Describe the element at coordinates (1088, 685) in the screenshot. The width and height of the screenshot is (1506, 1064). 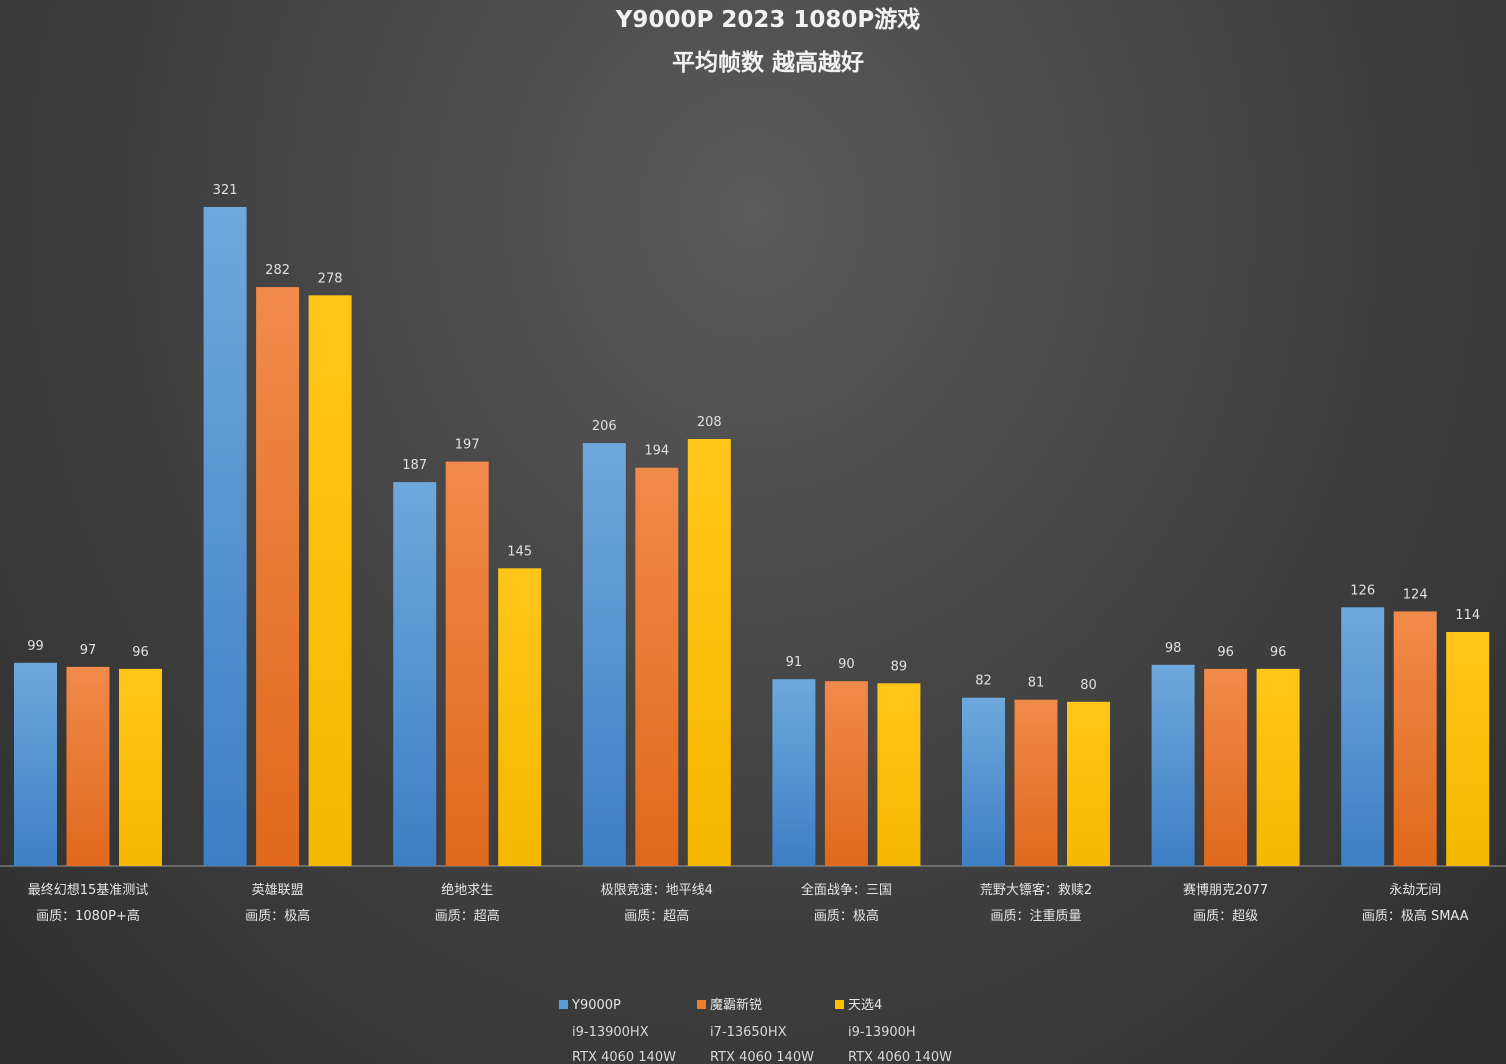
I see `data-label: 80` at that location.